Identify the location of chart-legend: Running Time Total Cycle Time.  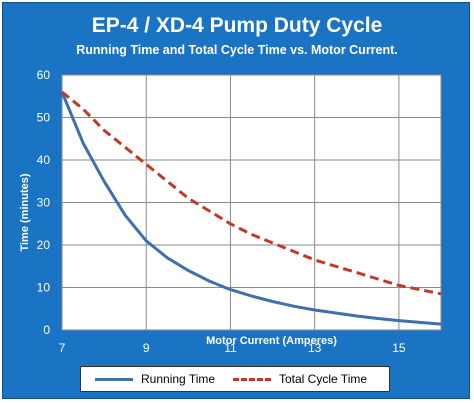
(235, 379).